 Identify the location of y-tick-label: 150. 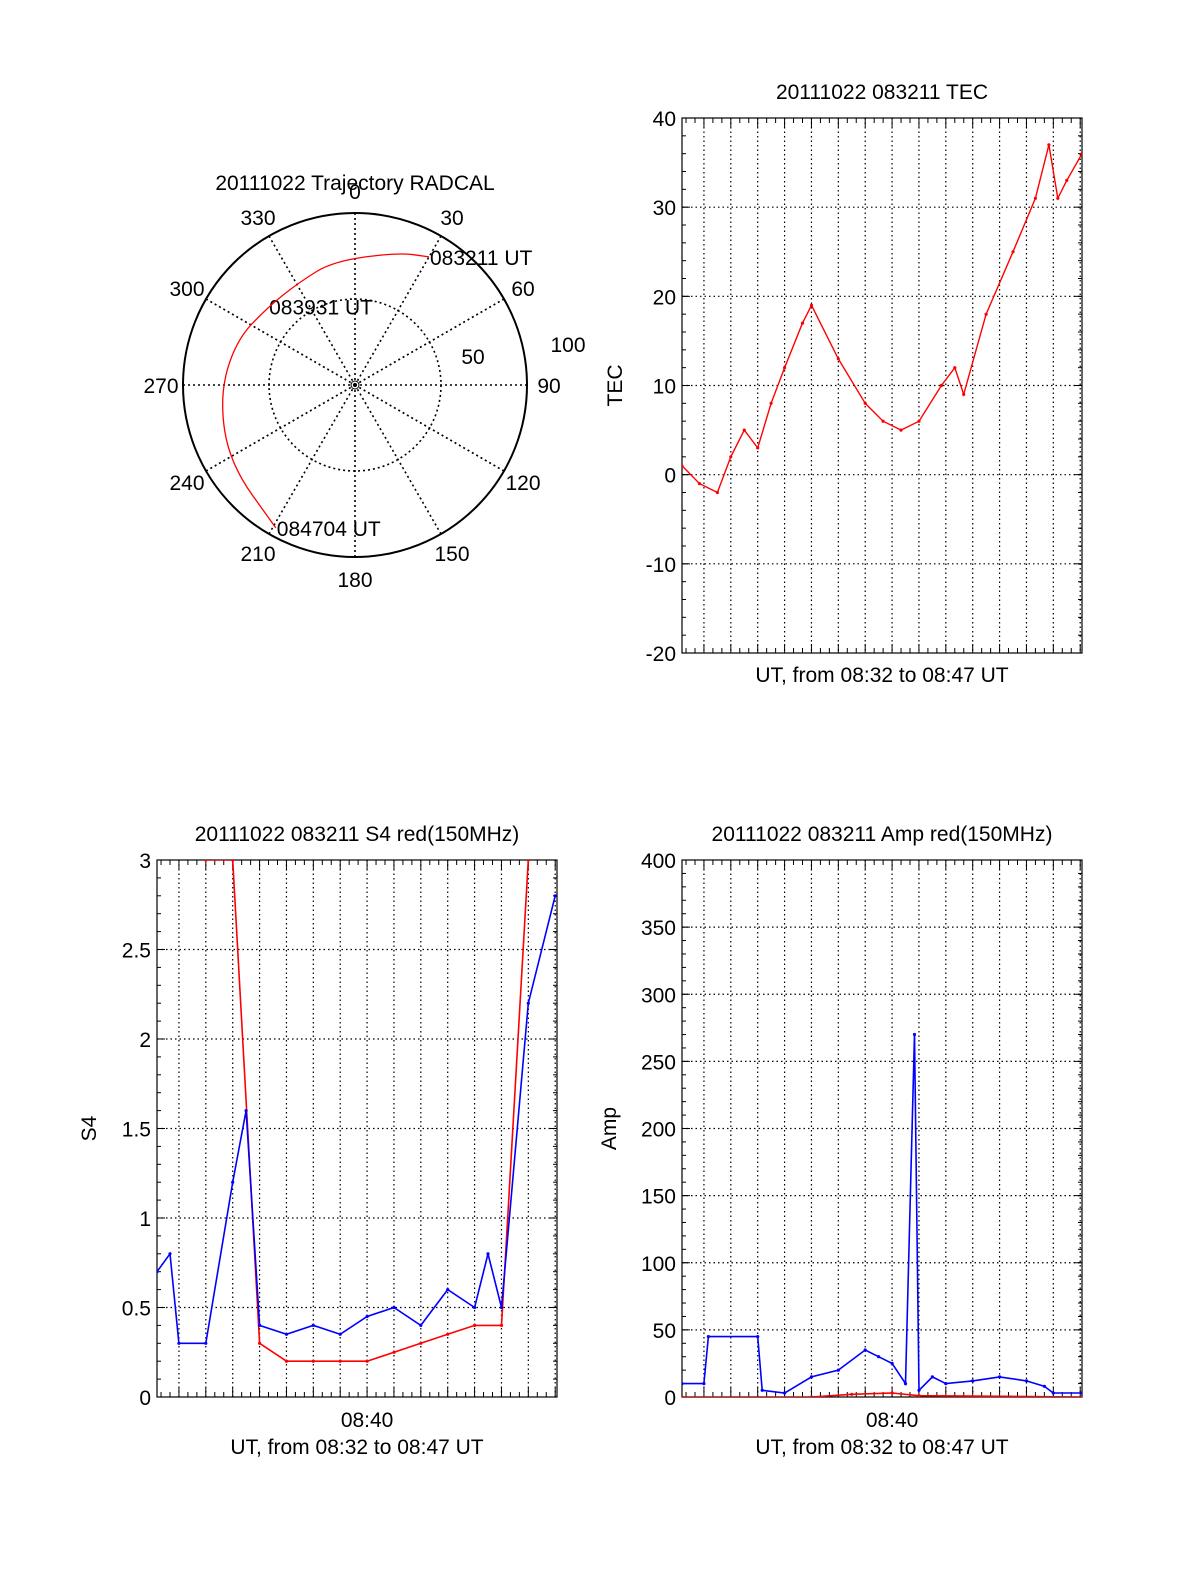
(658, 1197).